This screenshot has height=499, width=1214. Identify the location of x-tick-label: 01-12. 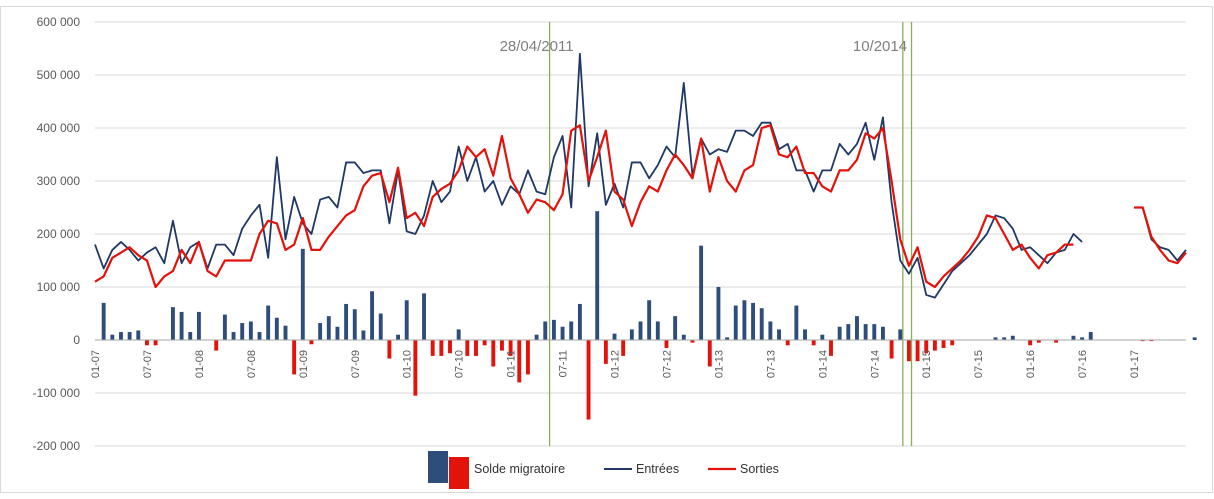
(616, 364).